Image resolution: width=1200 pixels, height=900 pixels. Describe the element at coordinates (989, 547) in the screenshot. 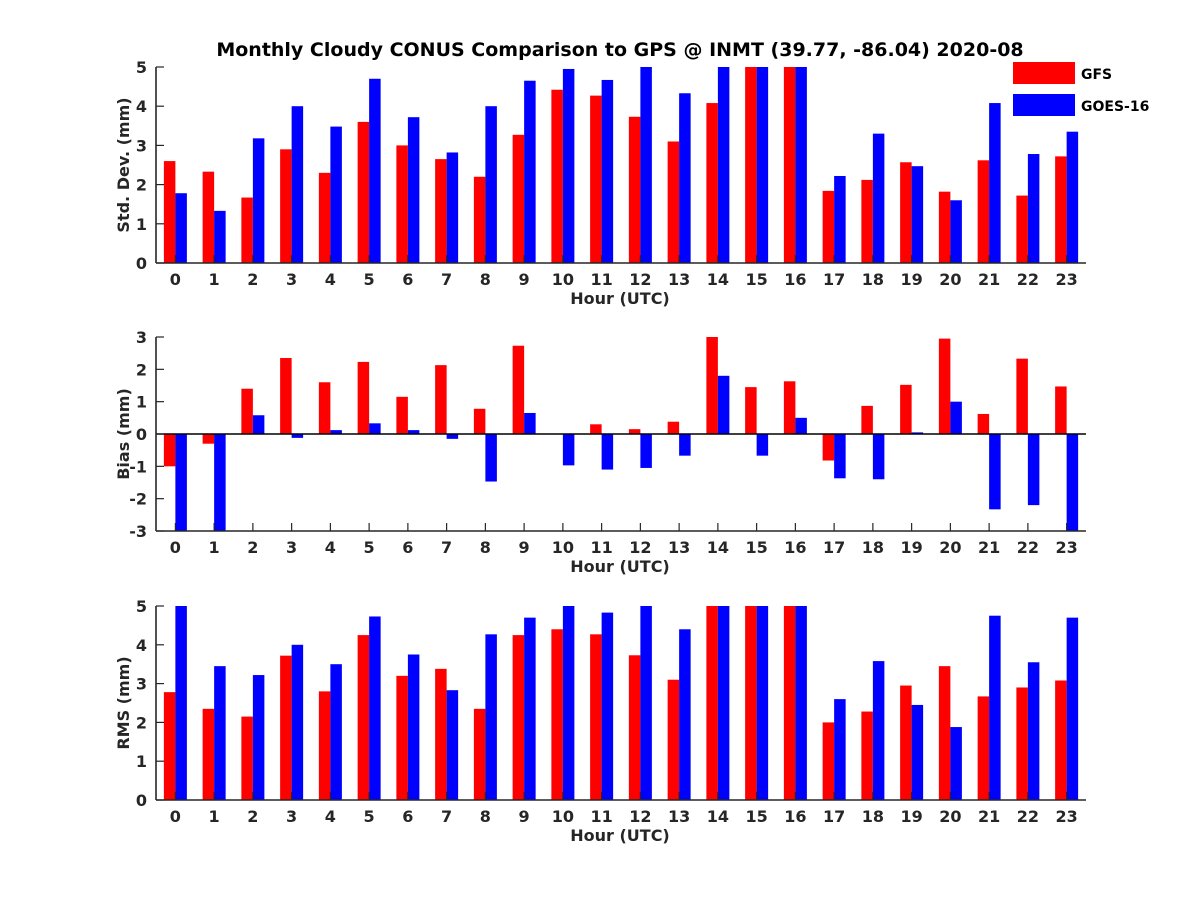

I see `x-tick-label-bias-21: 21` at that location.